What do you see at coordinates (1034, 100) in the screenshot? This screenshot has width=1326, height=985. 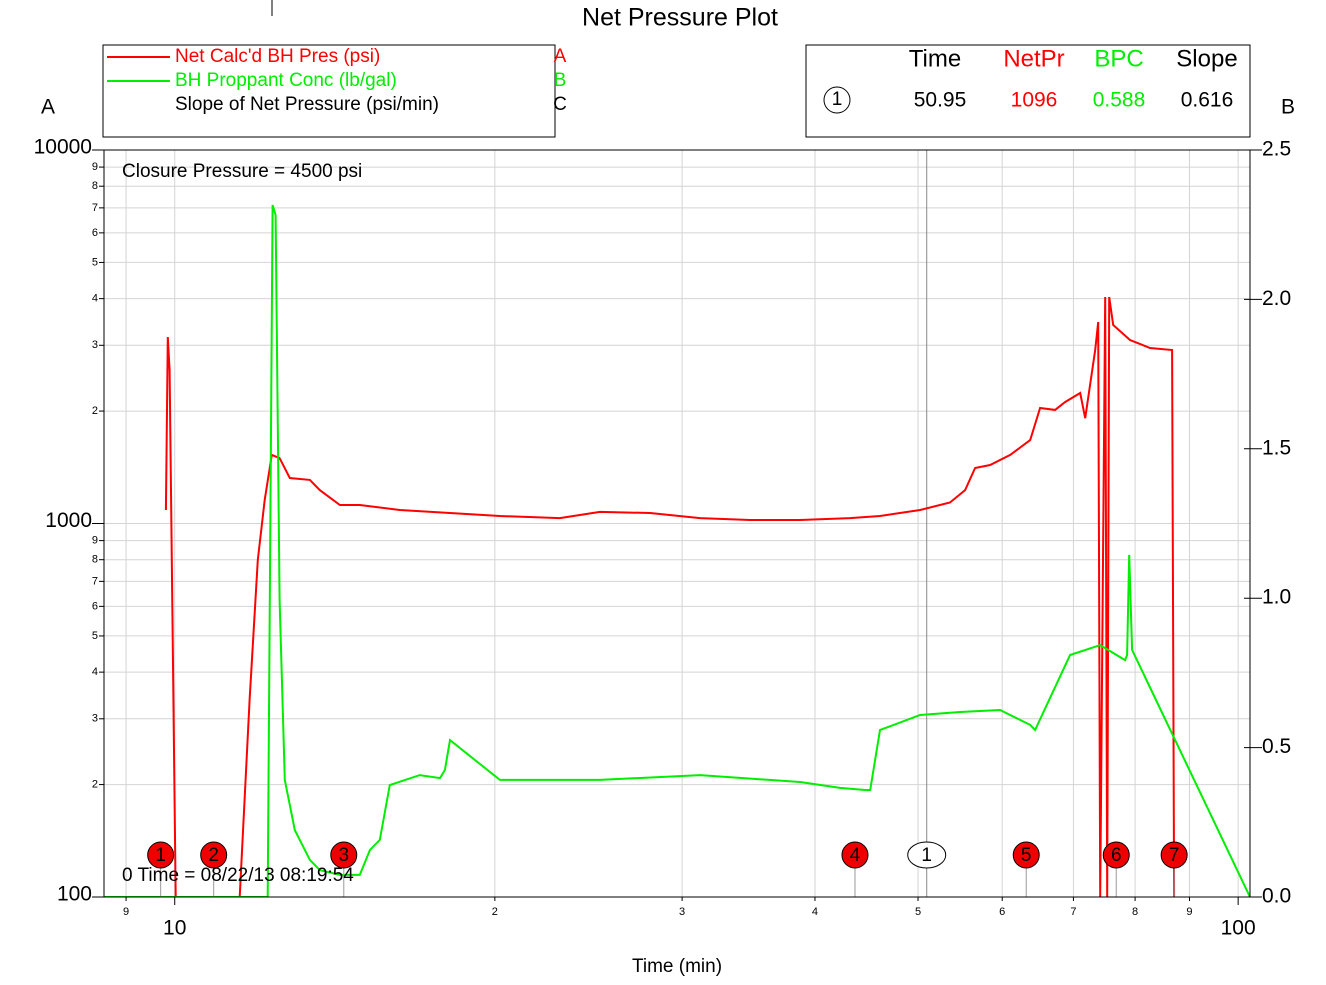 I see `cursor-value: 1096` at bounding box center [1034, 100].